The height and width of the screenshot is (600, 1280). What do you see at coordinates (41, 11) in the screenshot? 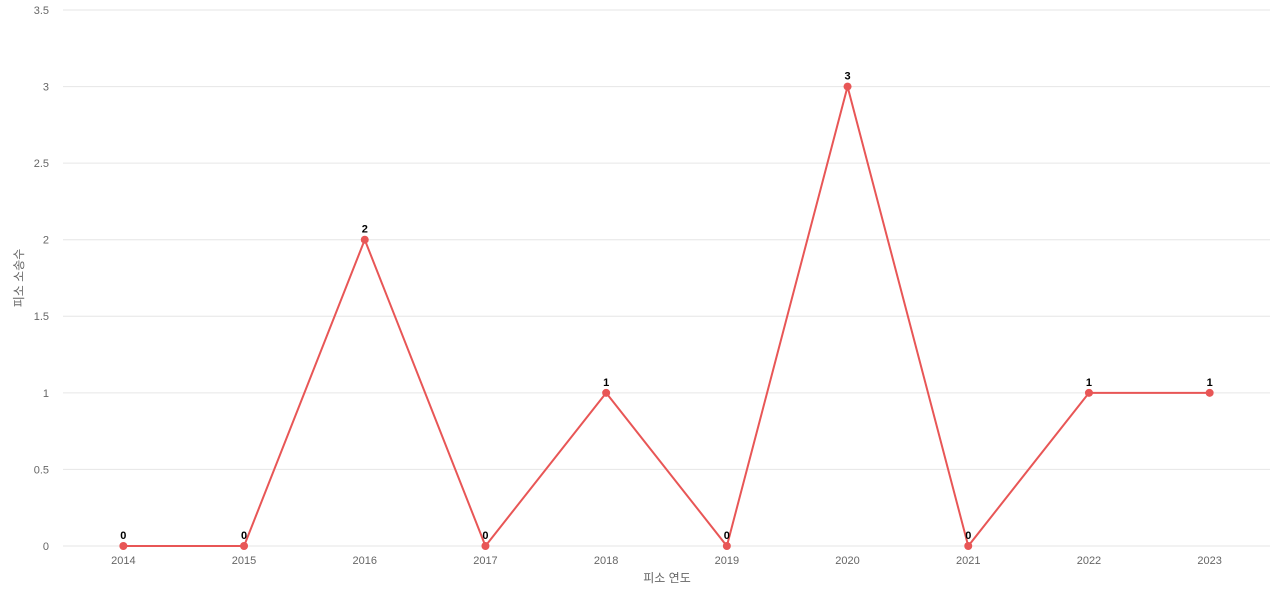
I see `y-tick-label: 3.5` at bounding box center [41, 11].